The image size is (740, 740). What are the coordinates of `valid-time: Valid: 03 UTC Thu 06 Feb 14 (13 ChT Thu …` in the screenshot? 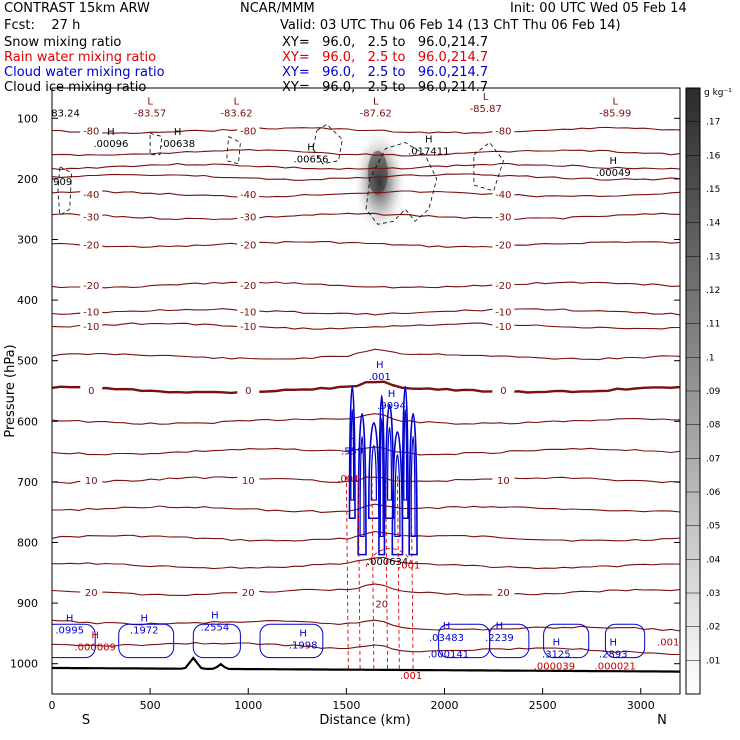 It's located at (450, 25).